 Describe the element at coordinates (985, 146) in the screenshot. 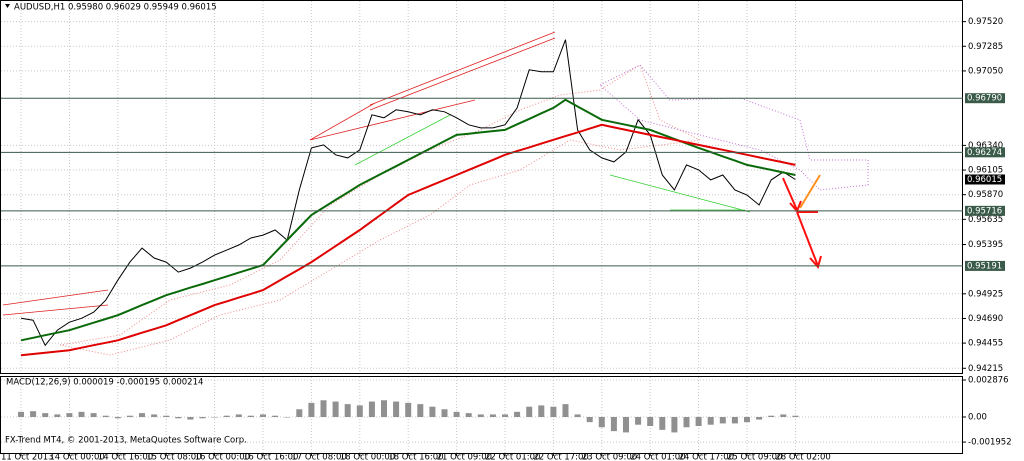

I see `y-tick-label: 0.96340` at that location.